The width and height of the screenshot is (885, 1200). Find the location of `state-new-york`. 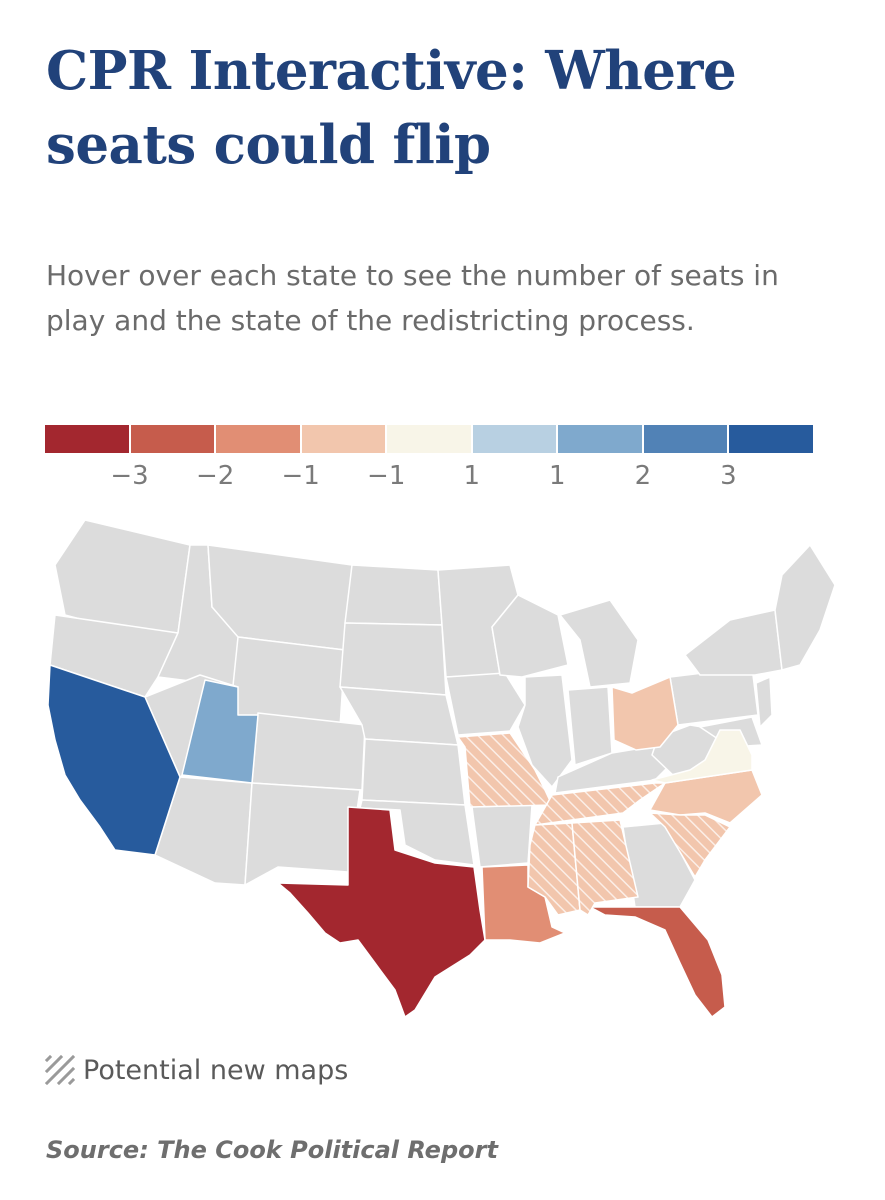

state-new-york is located at coordinates (733, 642).